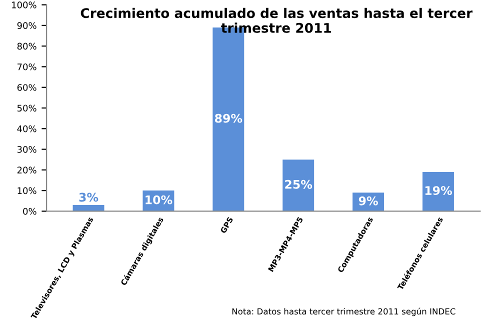 The width and height of the screenshot is (490, 320). Describe the element at coordinates (26, 25) in the screenshot. I see `y-tick-label: 90%` at that location.